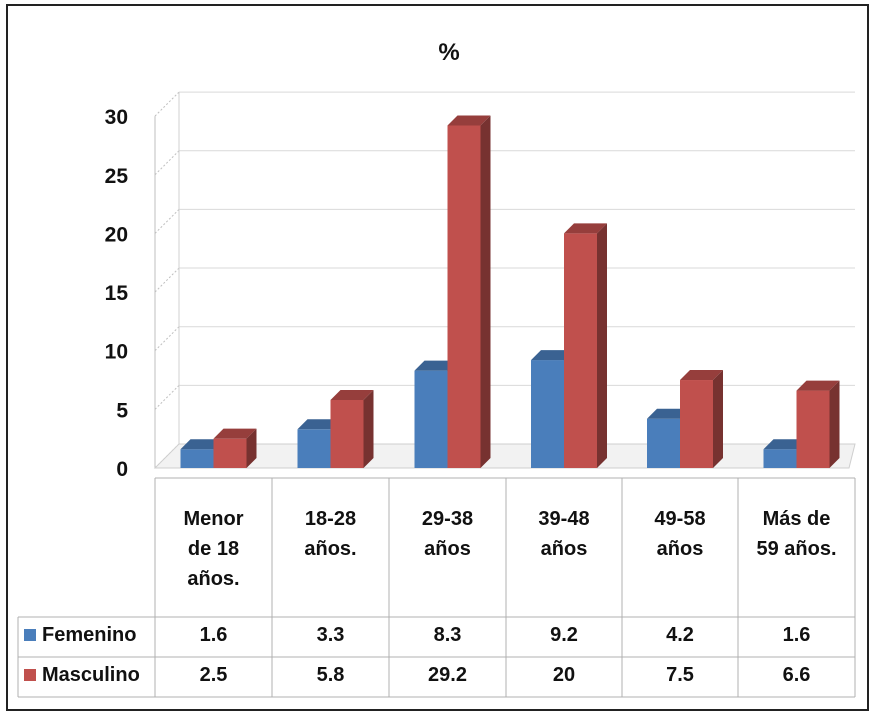 The width and height of the screenshot is (877, 719). Describe the element at coordinates (116, 352) in the screenshot. I see `y-tick-label: 10` at that location.